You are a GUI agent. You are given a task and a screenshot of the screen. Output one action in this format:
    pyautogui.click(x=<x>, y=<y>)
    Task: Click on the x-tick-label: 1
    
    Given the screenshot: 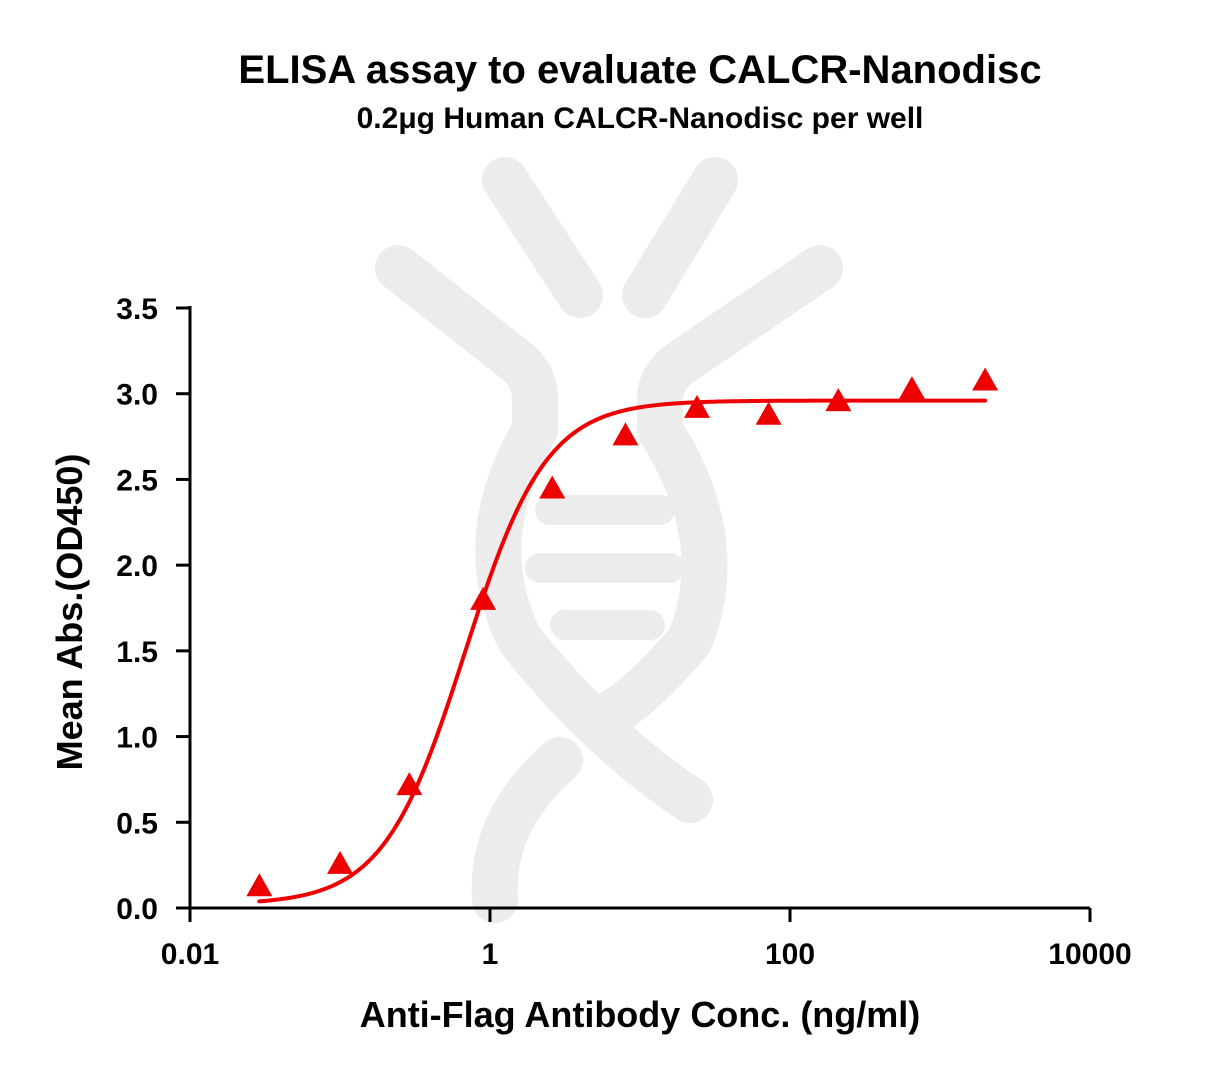 What is the action you would take?
    pyautogui.click(x=490, y=954)
    